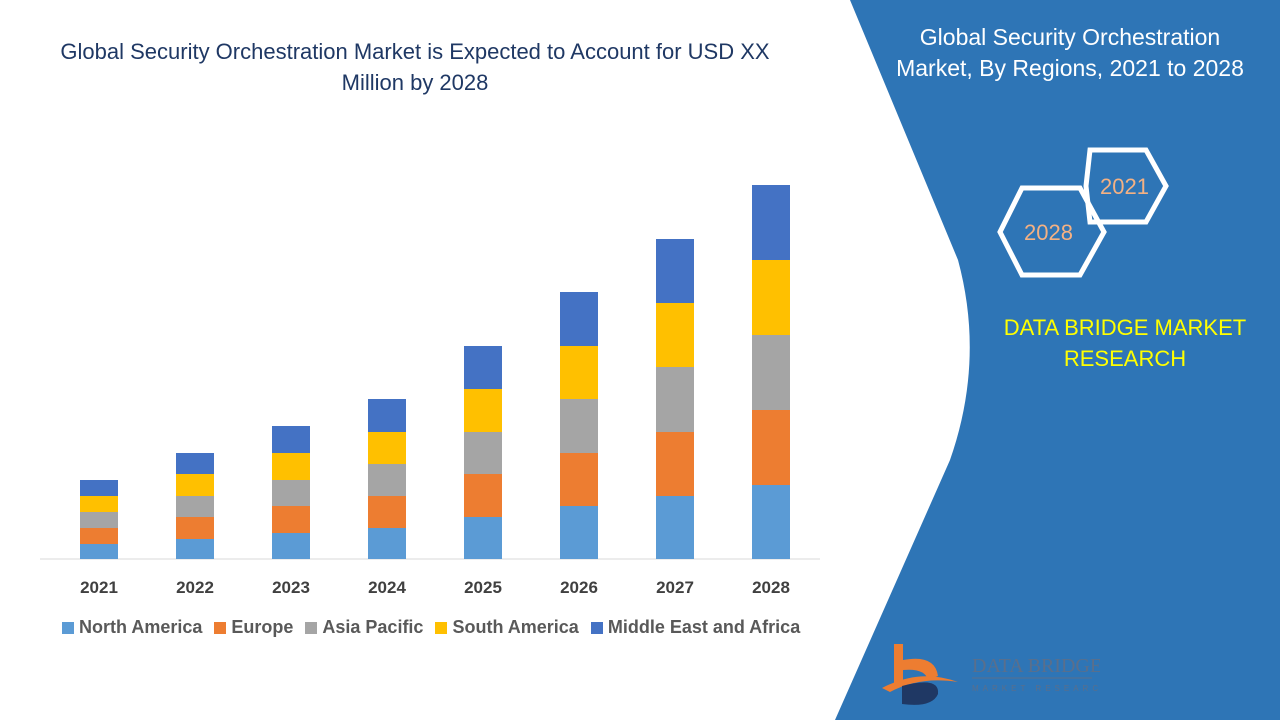 The width and height of the screenshot is (1280, 720). Describe the element at coordinates (771, 222) in the screenshot. I see `bar-2028-middle-east-and-africa` at that location.